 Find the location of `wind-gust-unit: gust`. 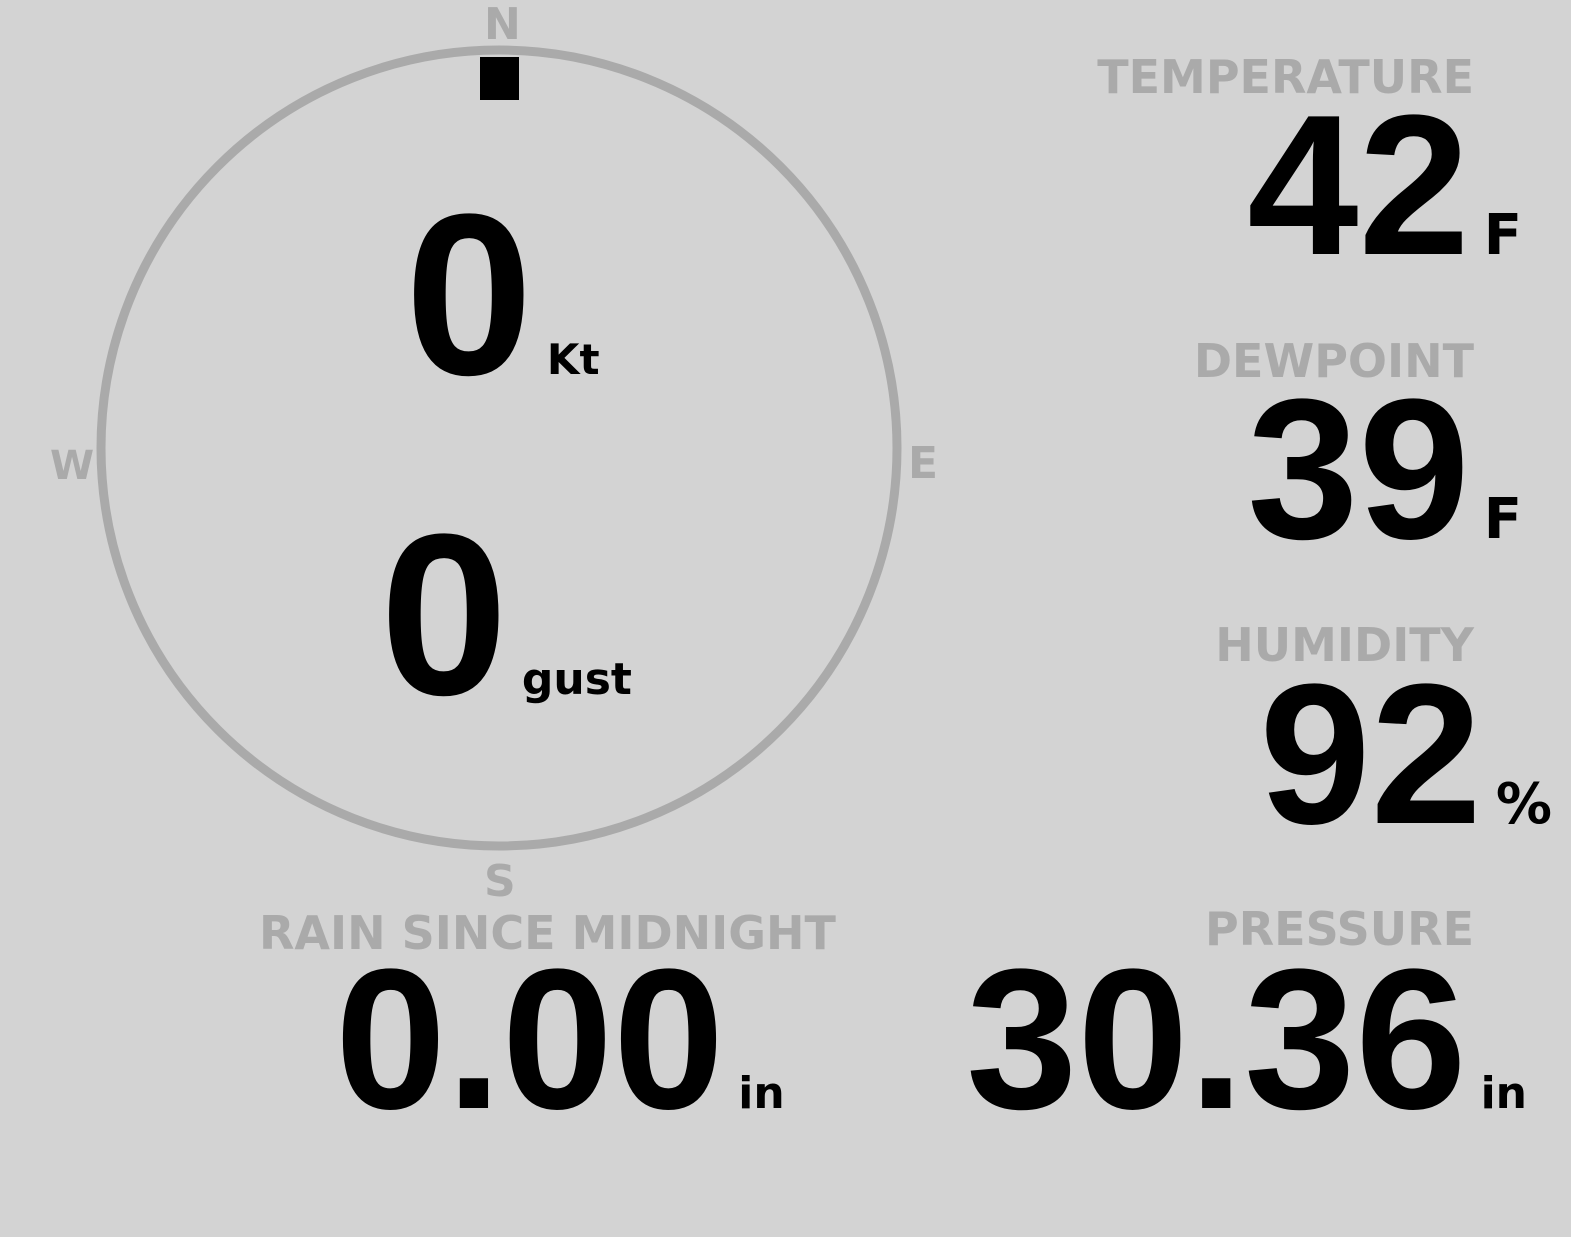

wind-gust-unit: gust is located at coordinates (576, 679).